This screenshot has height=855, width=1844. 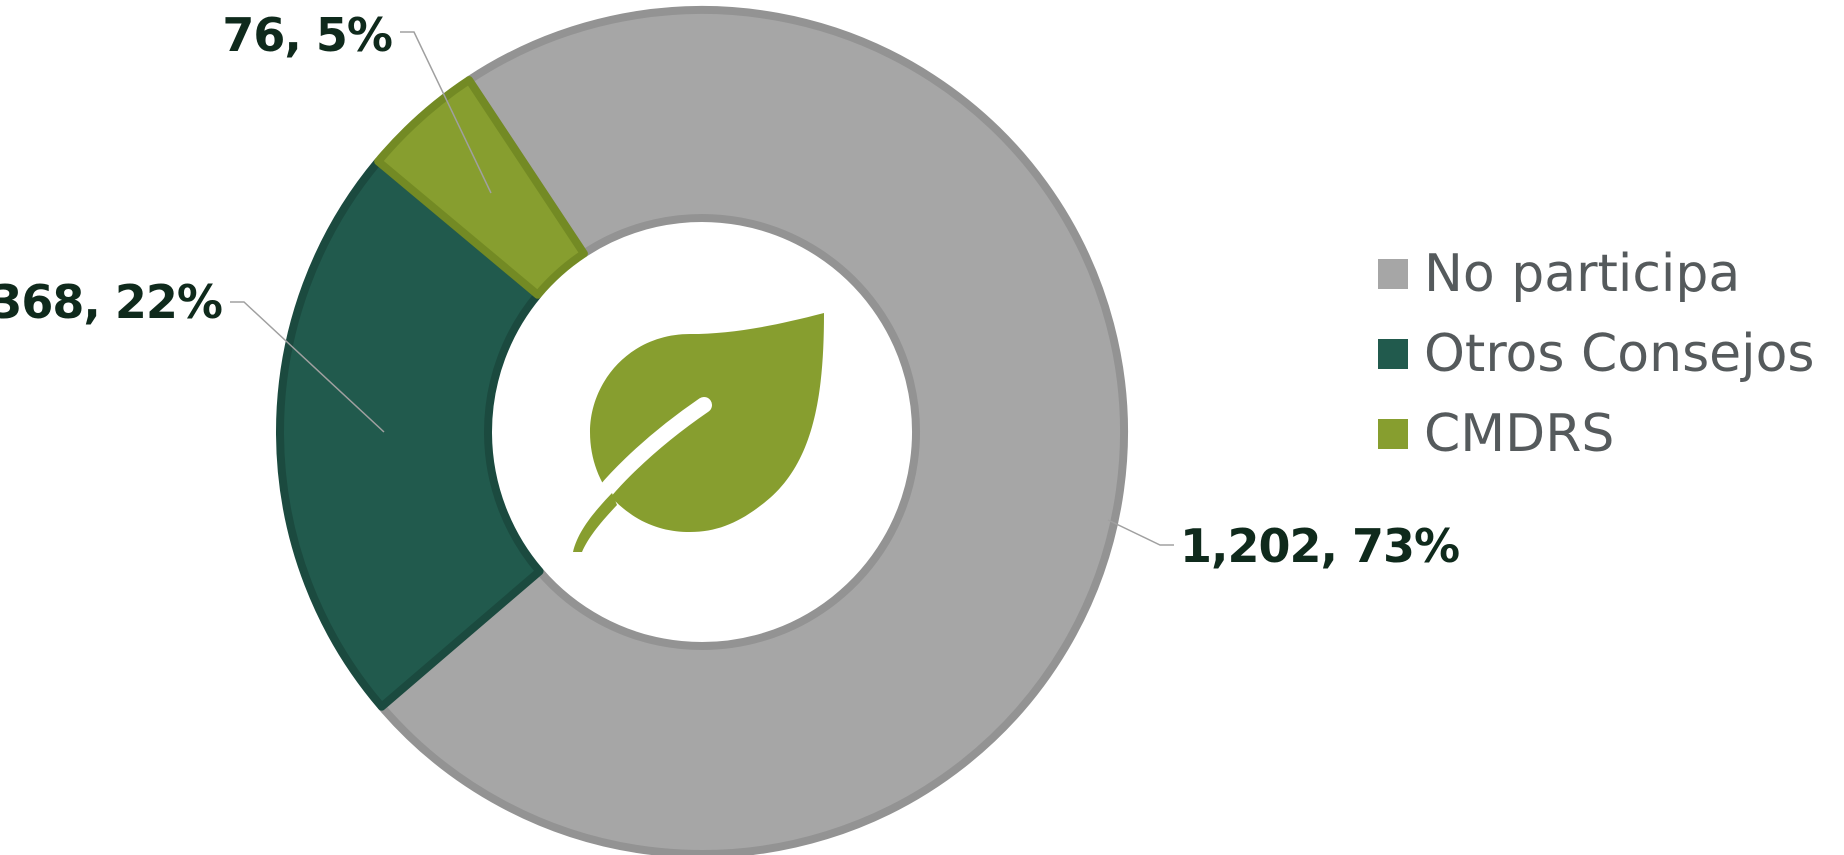 What do you see at coordinates (1519, 434) in the screenshot?
I see `legend-label-cmdrs: CMDRS` at bounding box center [1519, 434].